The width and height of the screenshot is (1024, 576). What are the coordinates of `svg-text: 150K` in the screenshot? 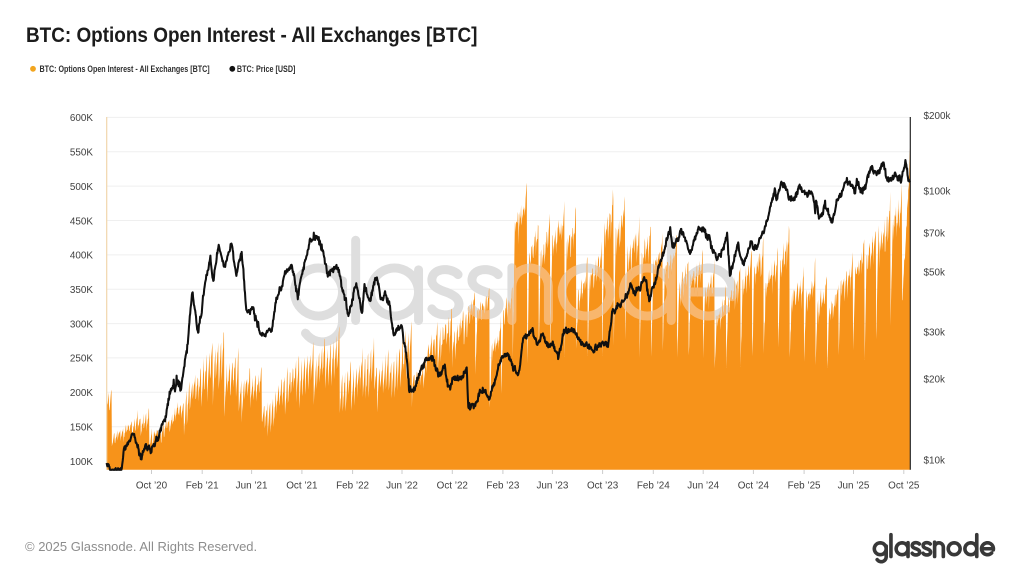 It's located at (81, 428).